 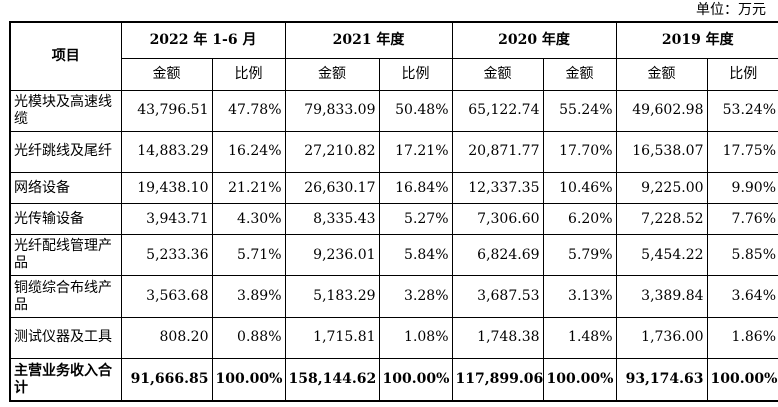 What do you see at coordinates (248, 219) in the screenshot?
I see `cell-ratio: 4.30%` at bounding box center [248, 219].